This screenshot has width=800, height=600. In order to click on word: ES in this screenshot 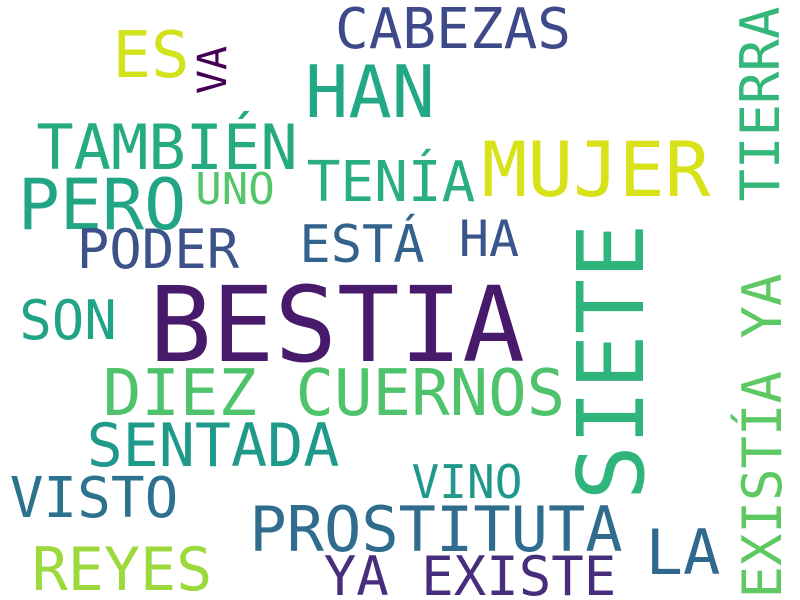, I will do `click(151, 56)`.